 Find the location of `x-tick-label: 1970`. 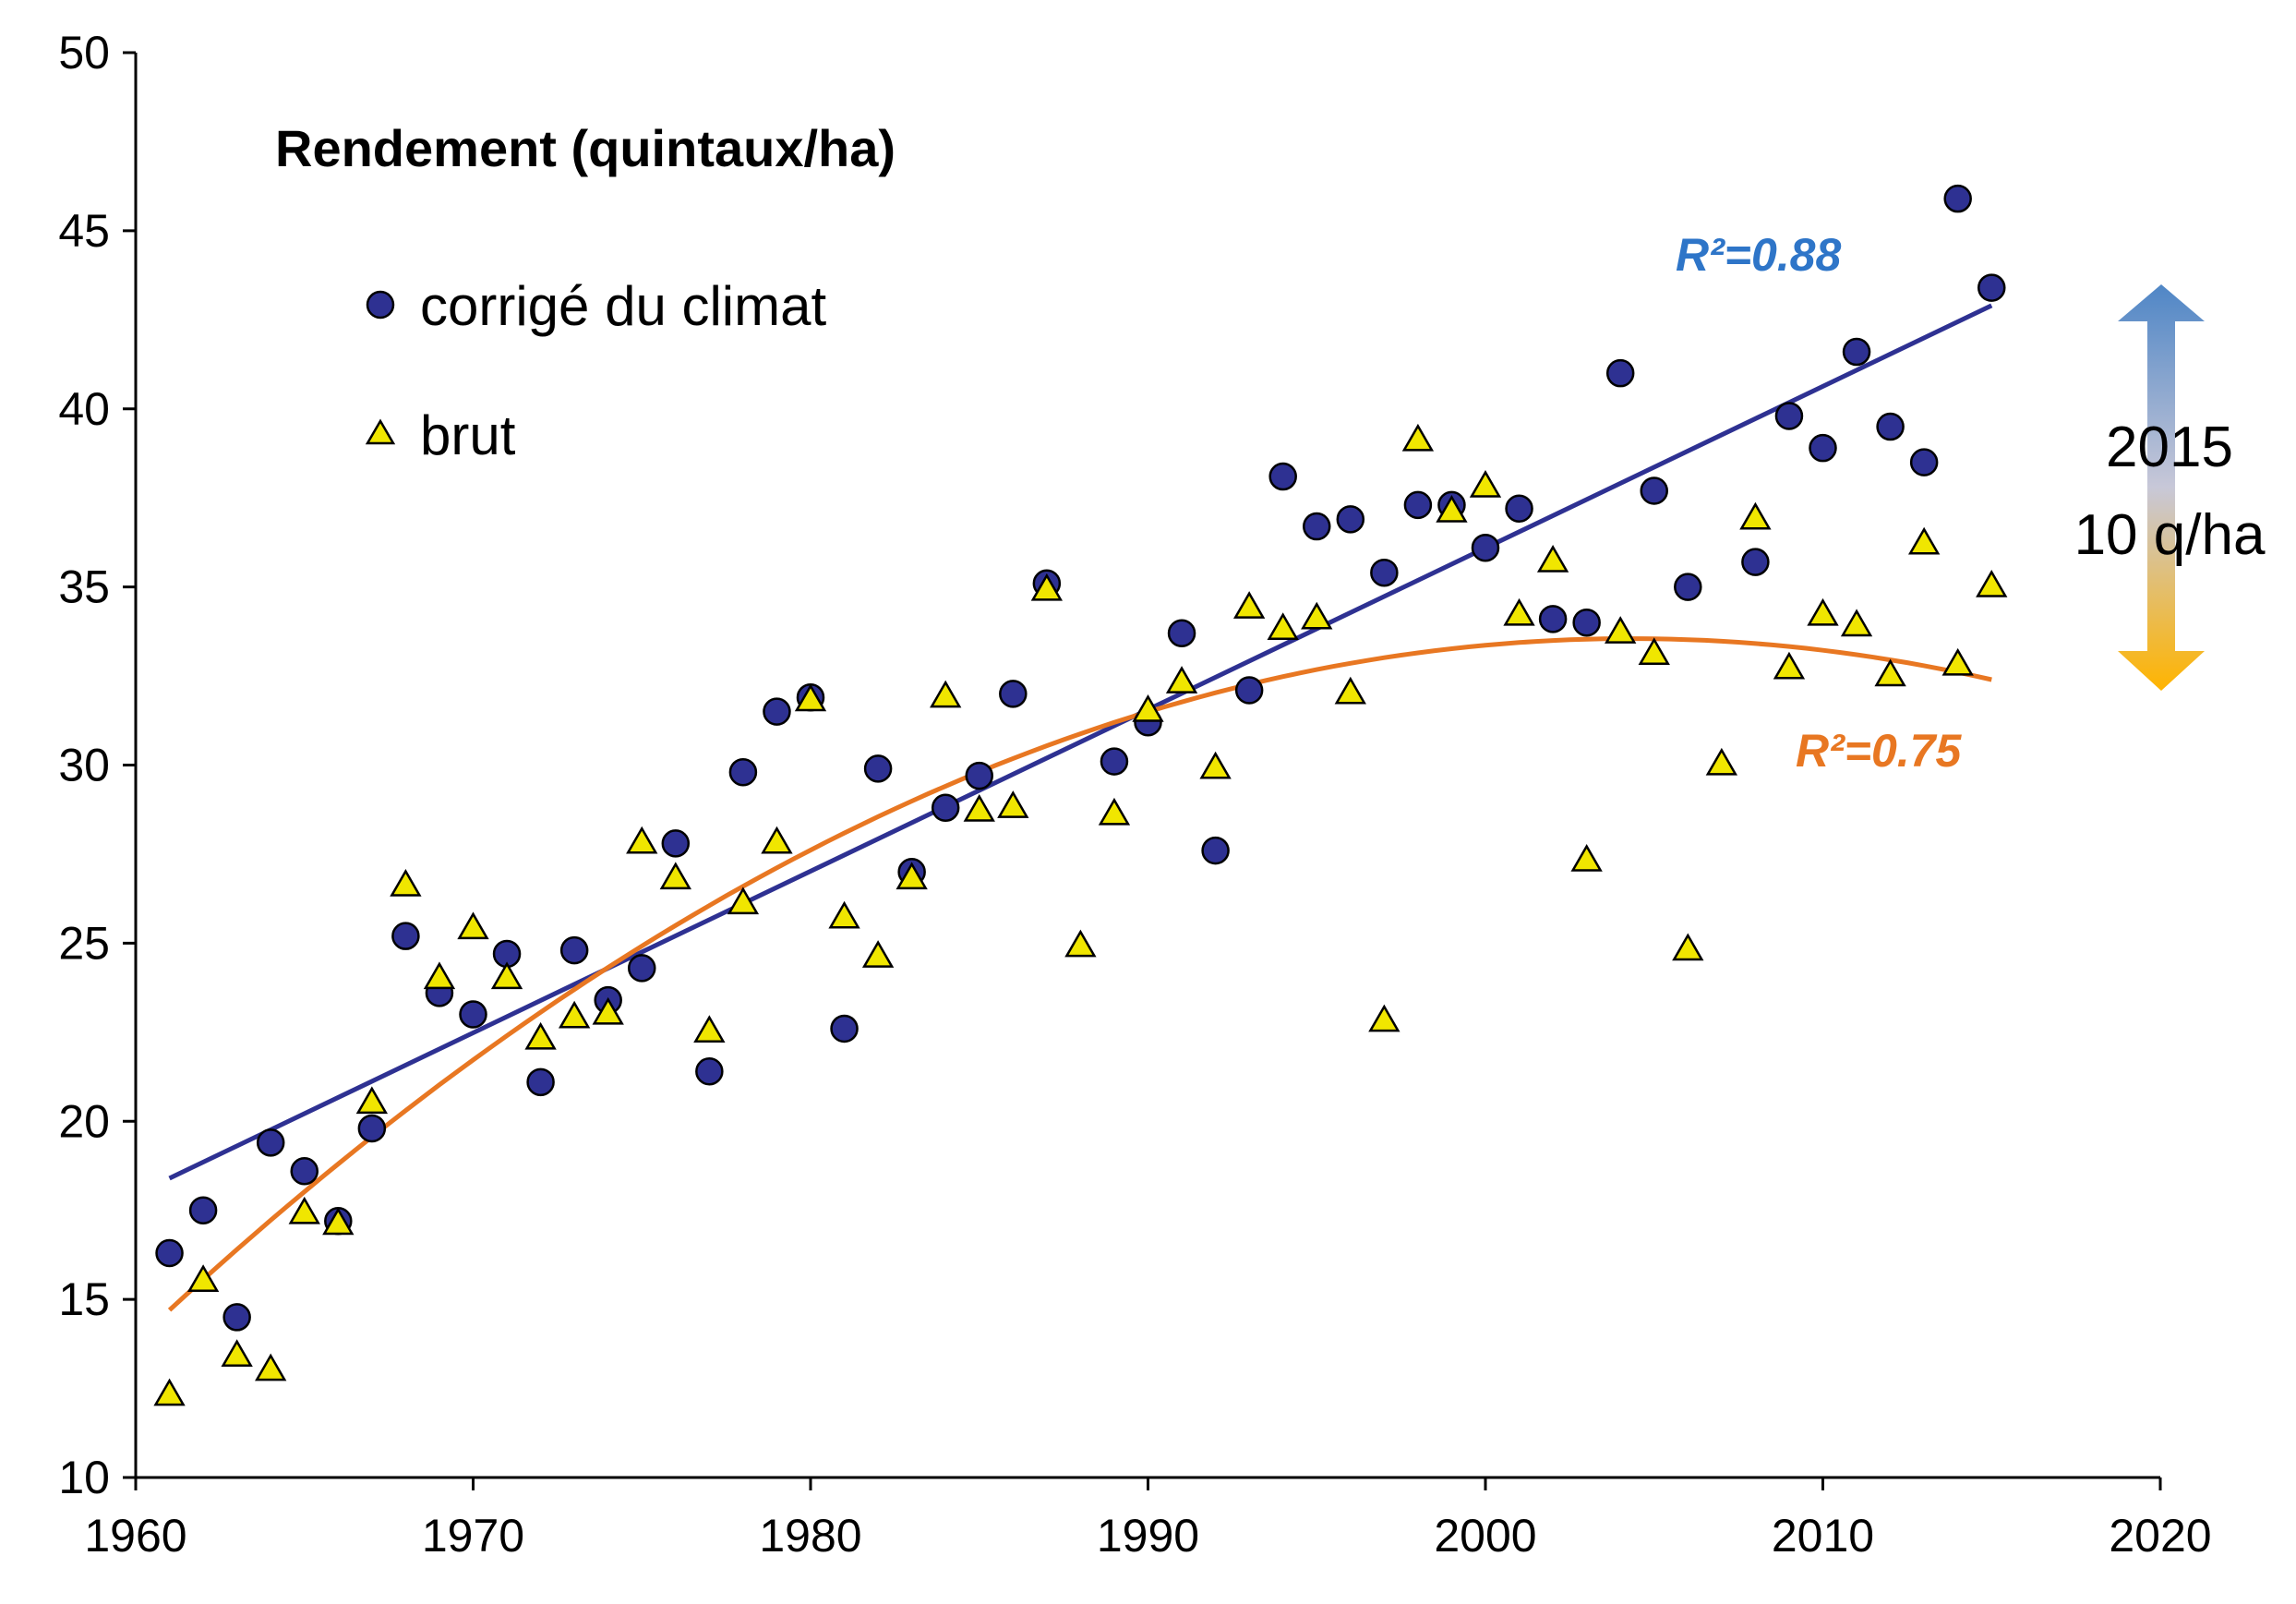

x-tick-label: 1970 is located at coordinates (473, 1536).